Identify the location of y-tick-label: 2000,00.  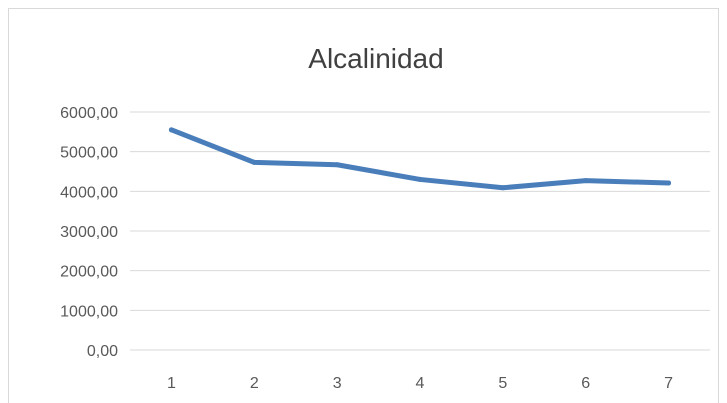
(89, 272).